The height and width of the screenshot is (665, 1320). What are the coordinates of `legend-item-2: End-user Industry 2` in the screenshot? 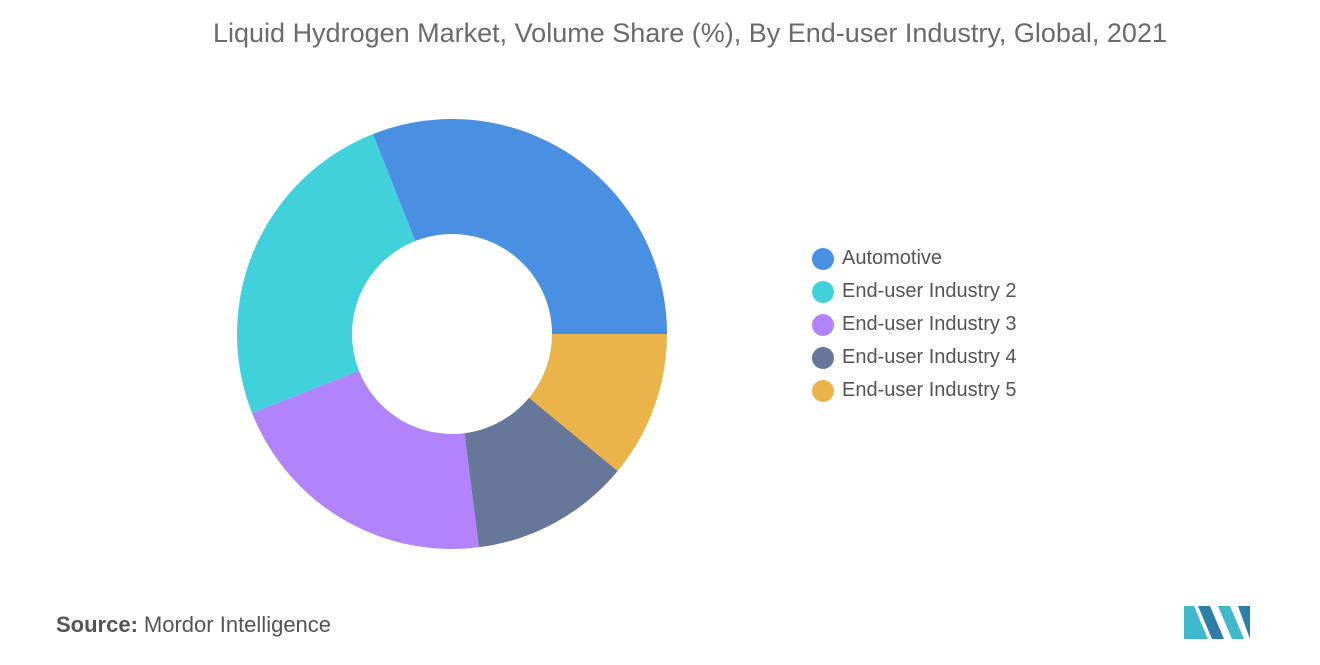 It's located at (914, 291).